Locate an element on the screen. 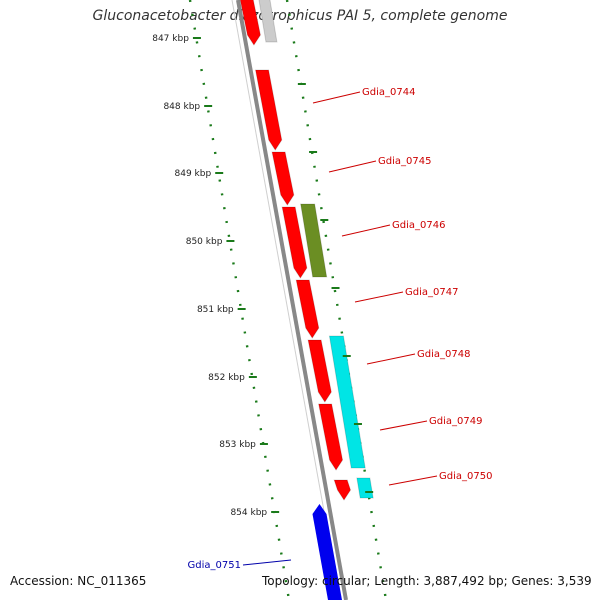 This screenshot has width=600, height=600. tick-label: 854 kbp is located at coordinates (248, 513).